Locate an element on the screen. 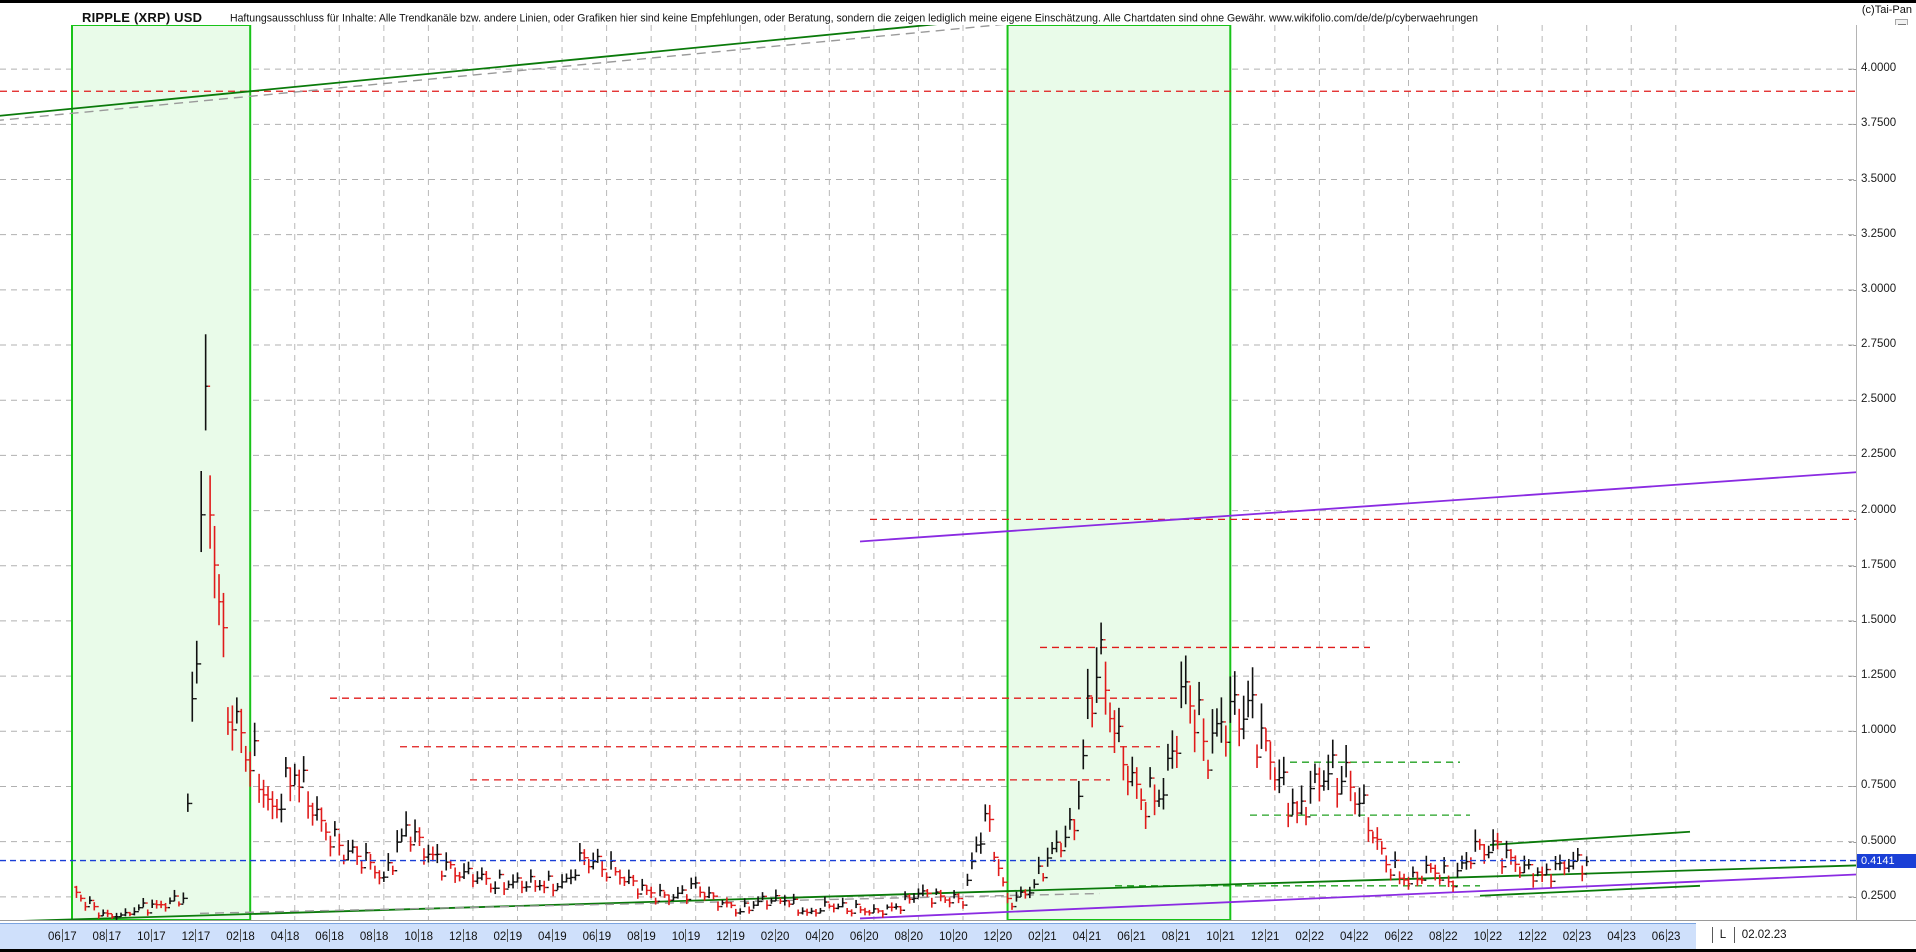 The image size is (1916, 952). date-tick-label: 12 21 is located at coordinates (1265, 936).